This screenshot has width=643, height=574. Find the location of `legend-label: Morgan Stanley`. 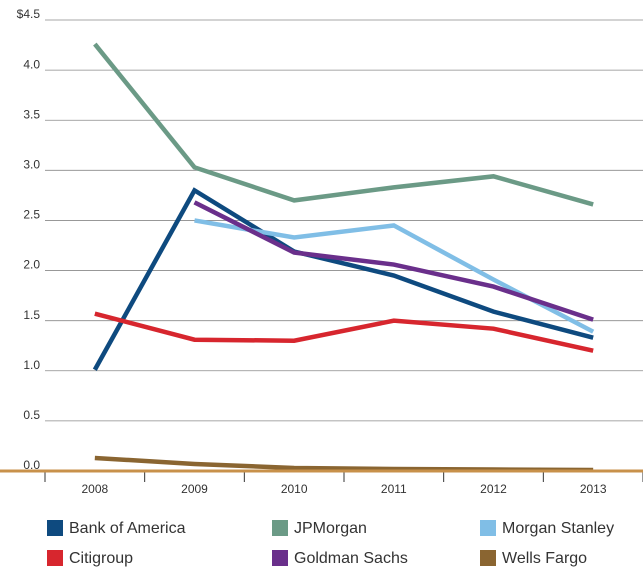

legend-label: Morgan Stanley is located at coordinates (558, 528).